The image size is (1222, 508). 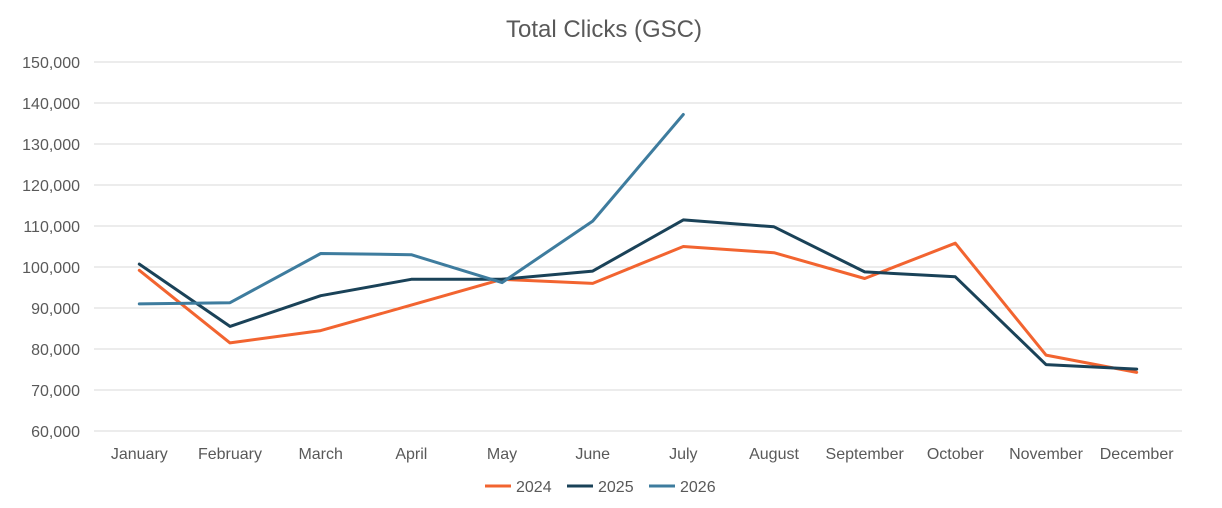 I want to click on x-tick-label: October, so click(x=956, y=454).